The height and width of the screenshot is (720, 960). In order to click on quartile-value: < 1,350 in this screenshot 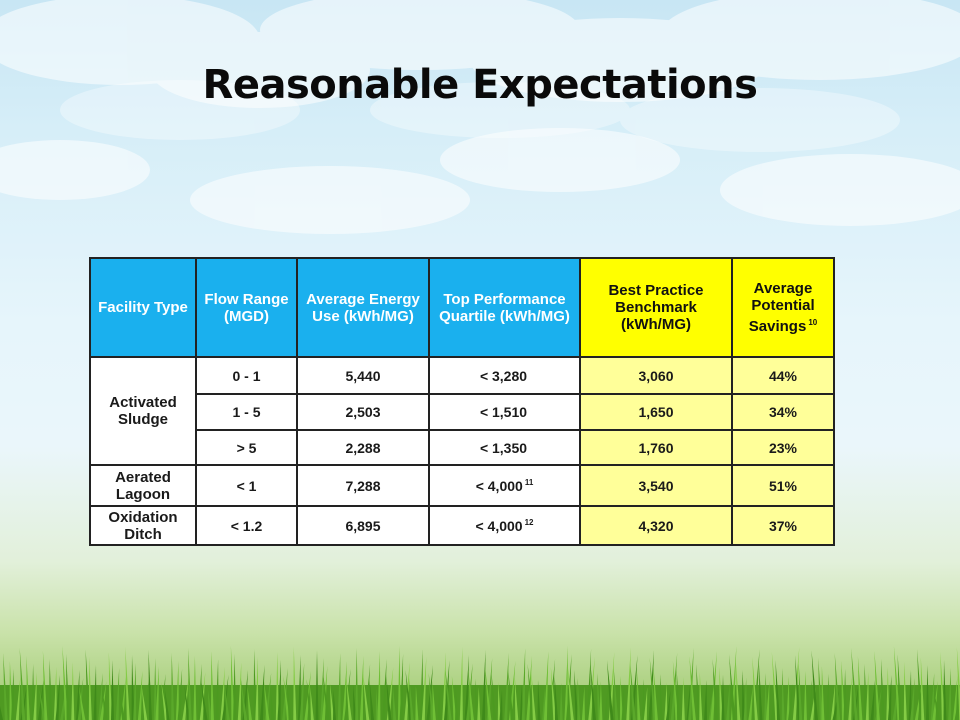, I will do `click(503, 447)`.